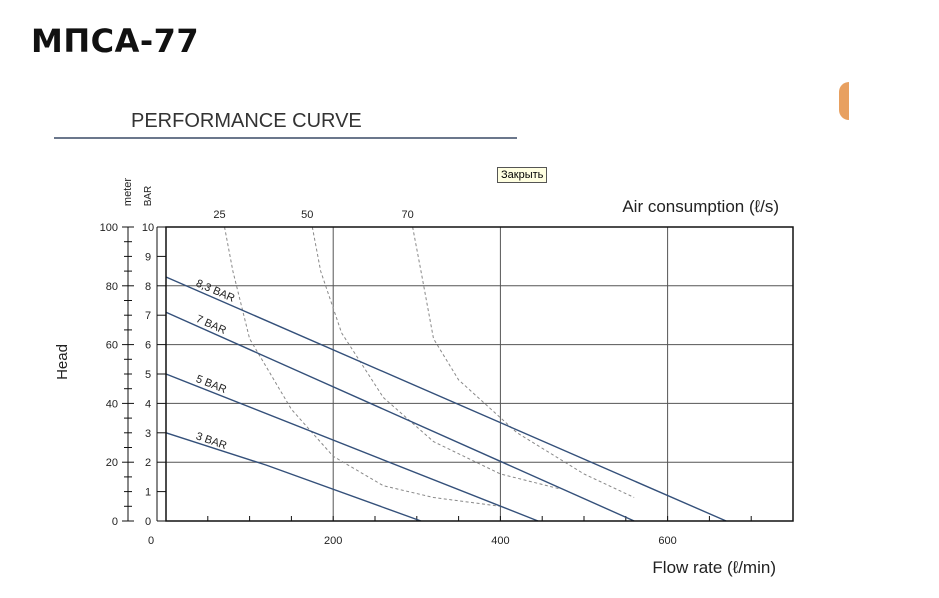  What do you see at coordinates (211, 325) in the screenshot?
I see `pressure-curve-label: 7 BAR` at bounding box center [211, 325].